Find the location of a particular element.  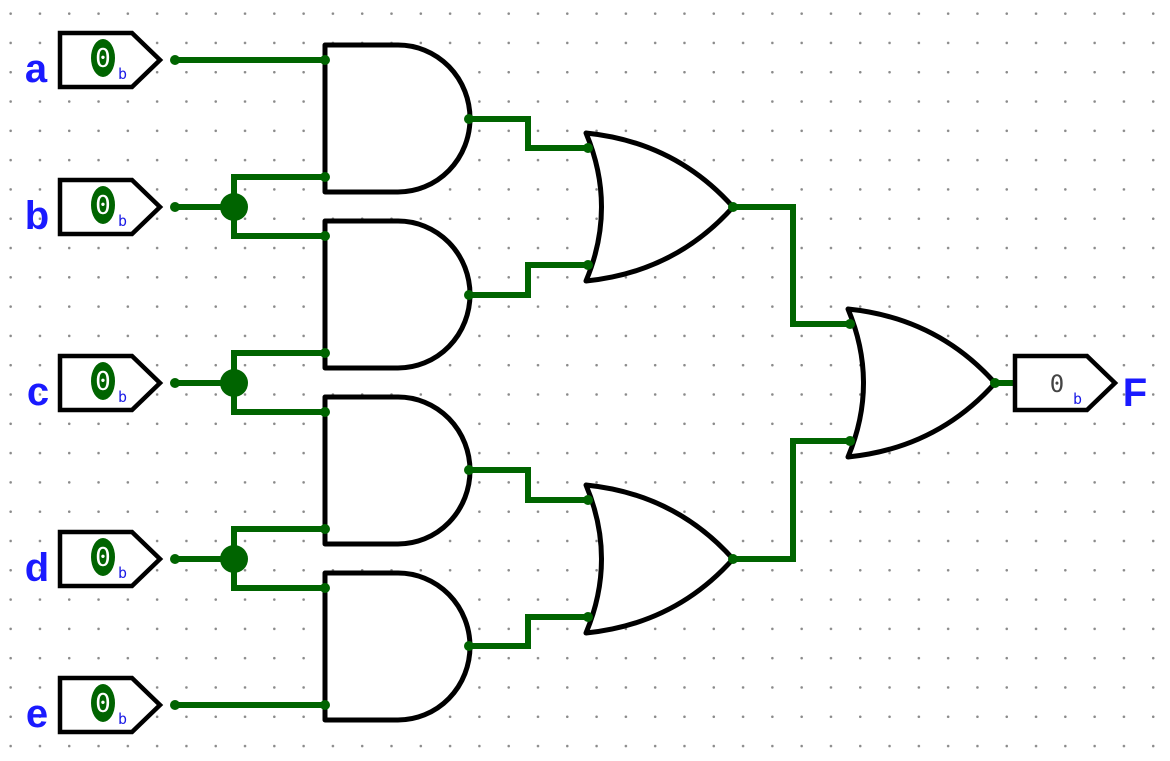

input-pins: 0 b a 0 b b 0 b c 0 b d is located at coordinates (94, 383).